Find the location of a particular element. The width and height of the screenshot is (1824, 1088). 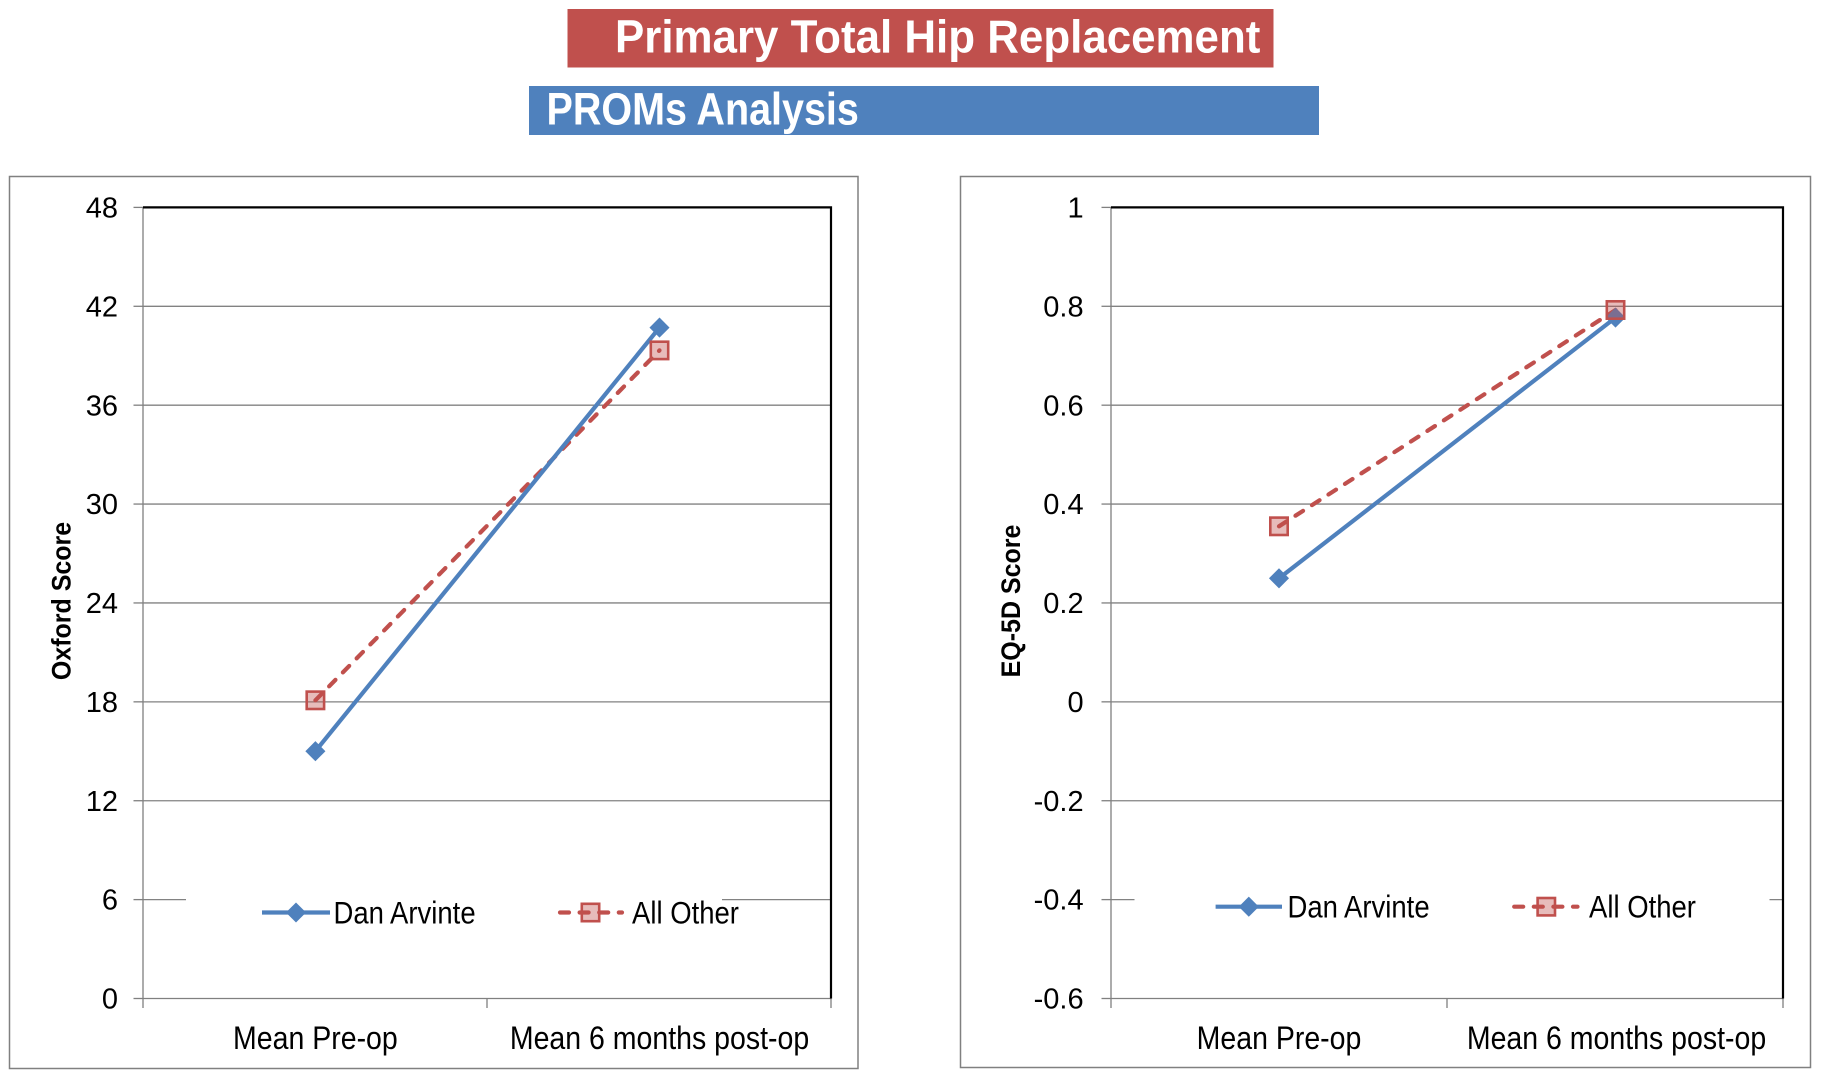

svg-text: Primary Total Hip Replacement is located at coordinates (937, 36).